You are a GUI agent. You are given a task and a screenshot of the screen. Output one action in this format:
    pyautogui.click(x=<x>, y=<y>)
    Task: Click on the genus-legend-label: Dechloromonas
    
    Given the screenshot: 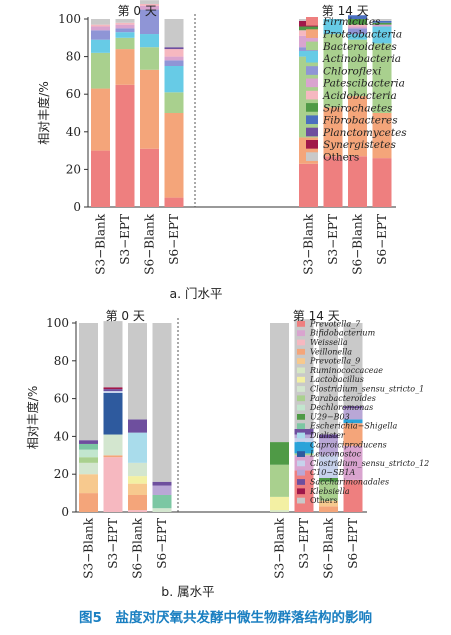 What is the action you would take?
    pyautogui.click(x=341, y=407)
    